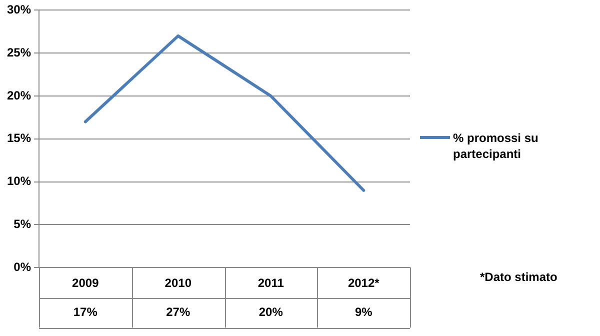  What do you see at coordinates (364, 283) in the screenshot?
I see `x-tick-label: 2012*` at bounding box center [364, 283].